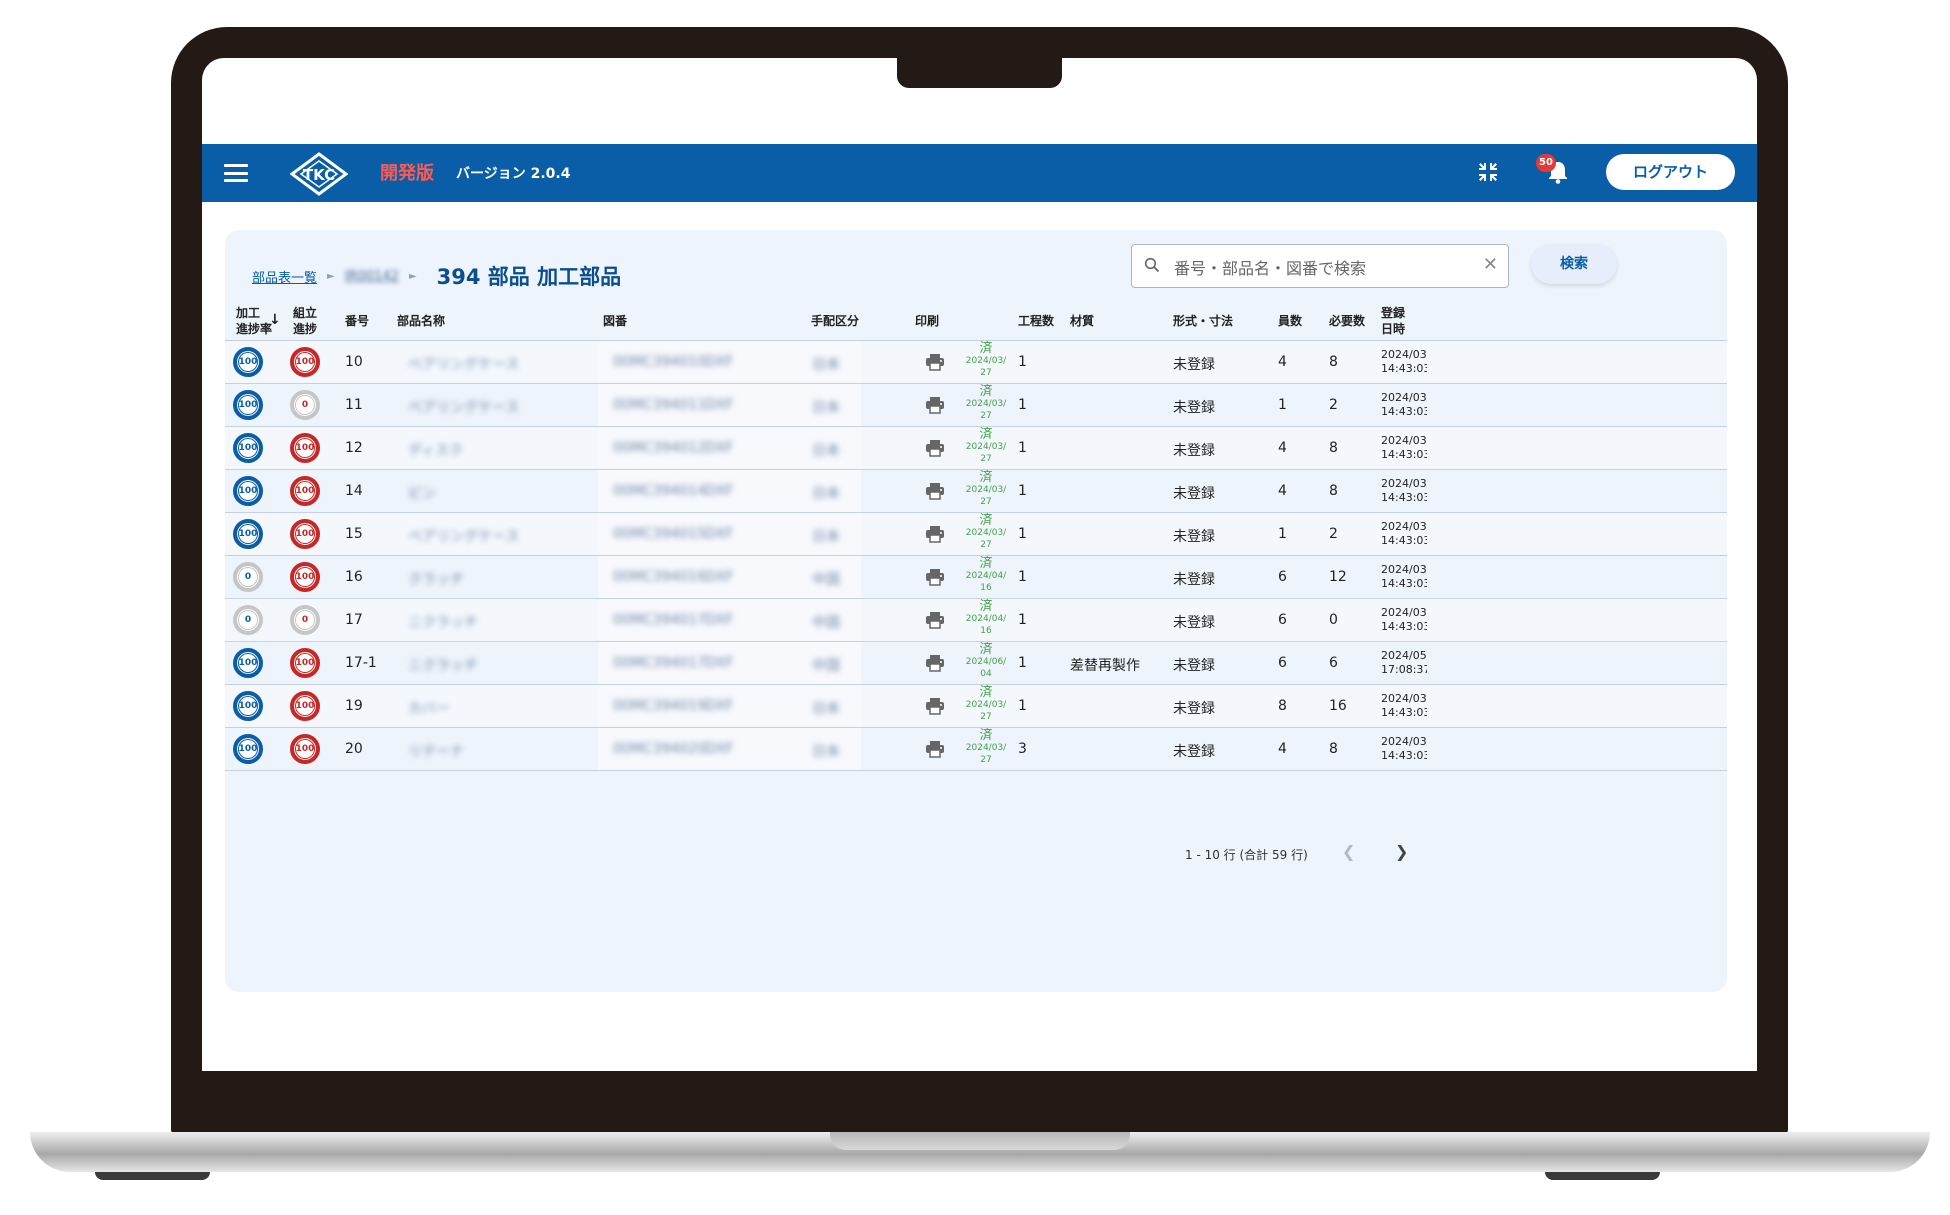 The width and height of the screenshot is (1950, 1215). What do you see at coordinates (254, 321) in the screenshot?
I see `header-processing-rate: 加工 進捗率` at bounding box center [254, 321].